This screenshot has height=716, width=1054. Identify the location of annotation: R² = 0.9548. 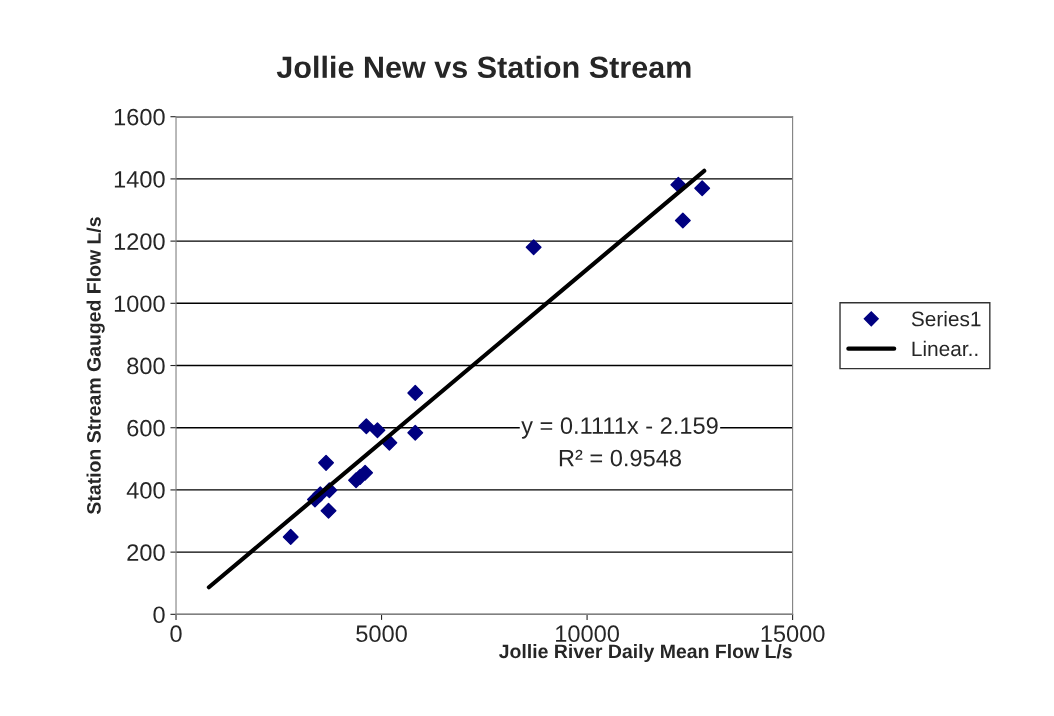
(620, 458).